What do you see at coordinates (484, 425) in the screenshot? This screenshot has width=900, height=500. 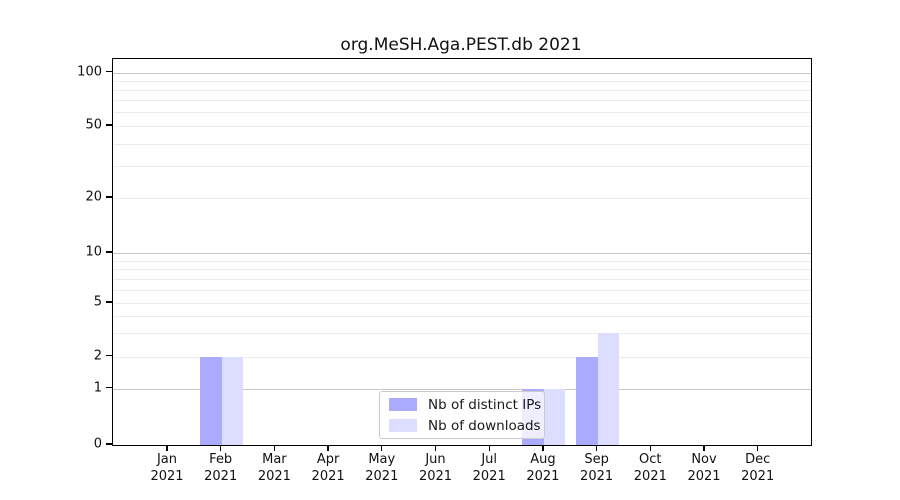 I see `legend-item-label: Nb of downloads` at bounding box center [484, 425].